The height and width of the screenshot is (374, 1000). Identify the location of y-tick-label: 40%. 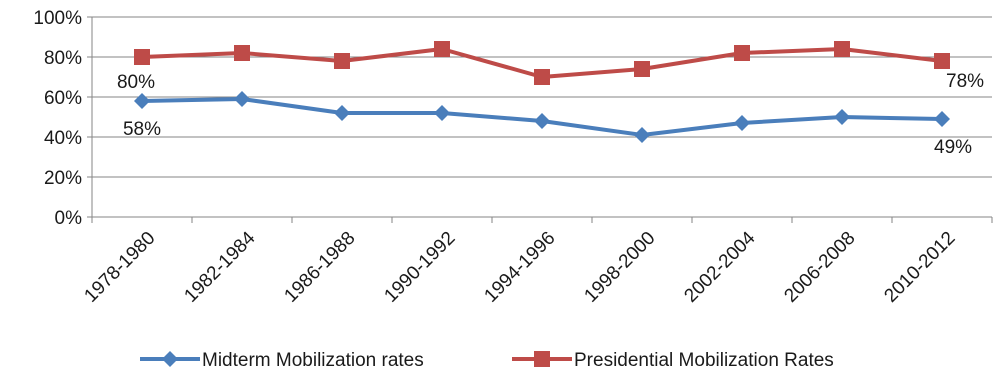
(63, 138).